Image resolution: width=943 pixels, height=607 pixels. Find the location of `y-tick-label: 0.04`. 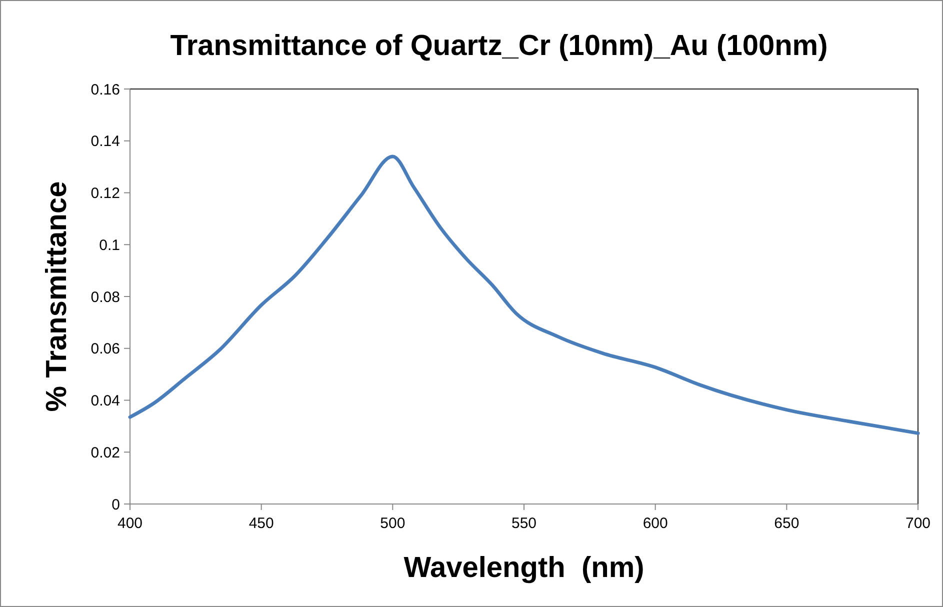

y-tick-label: 0.04 is located at coordinates (105, 401).